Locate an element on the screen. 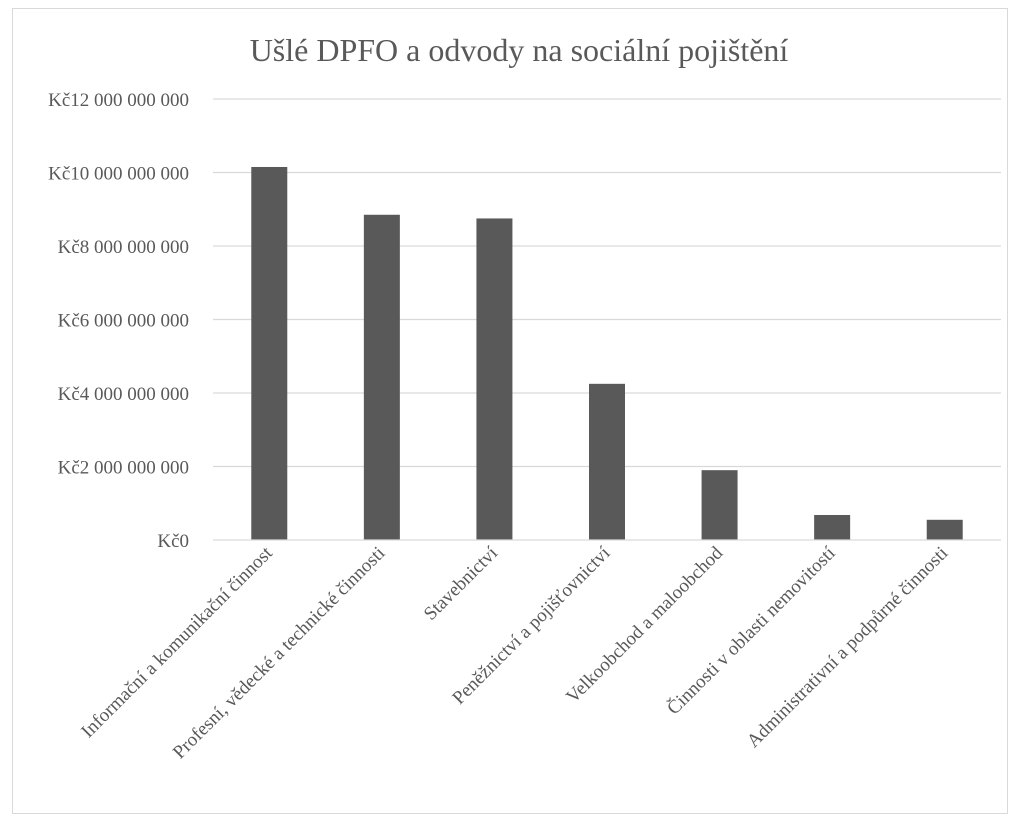 The height and width of the screenshot is (816, 1012). y-tick-label: Kč12 000 000 000 is located at coordinates (118, 100).